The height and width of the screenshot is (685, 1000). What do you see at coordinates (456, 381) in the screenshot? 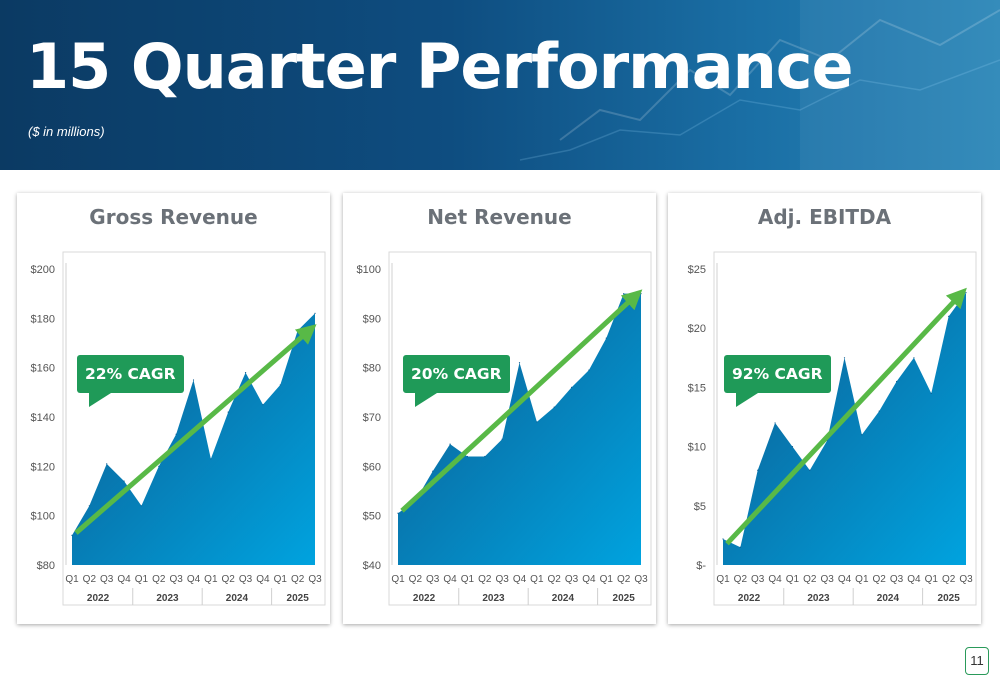
I see `cagr-badge: 20% CAGR` at bounding box center [456, 381].